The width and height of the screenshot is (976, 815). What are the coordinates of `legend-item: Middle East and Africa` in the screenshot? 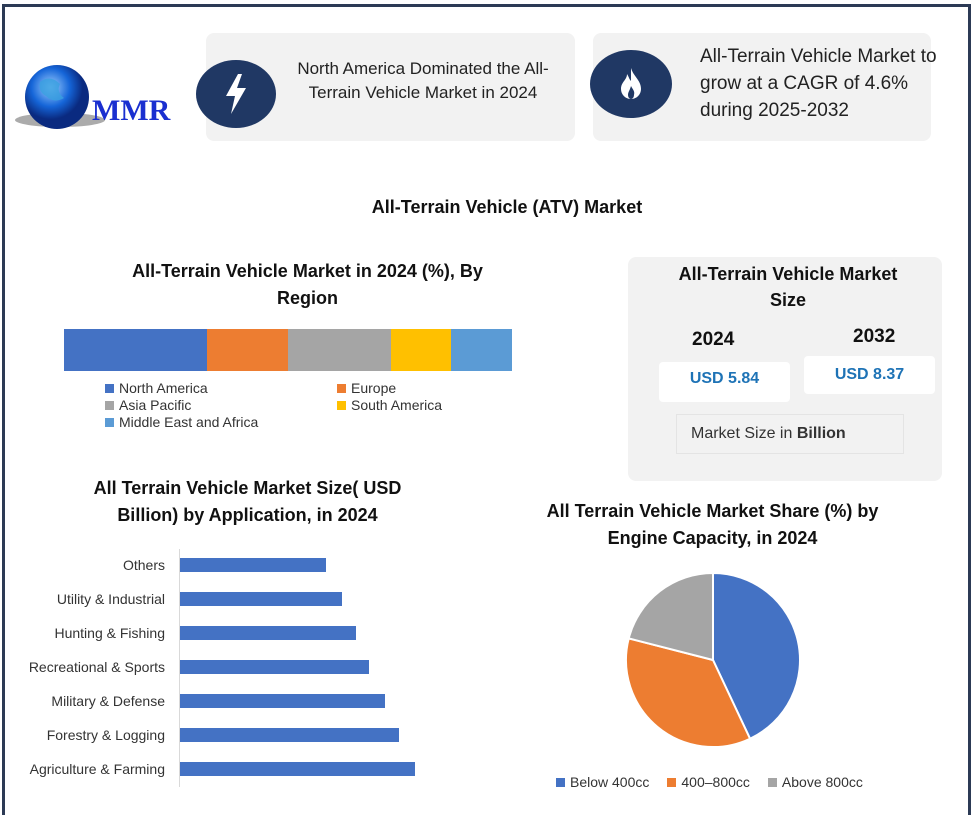 It's located at (221, 422).